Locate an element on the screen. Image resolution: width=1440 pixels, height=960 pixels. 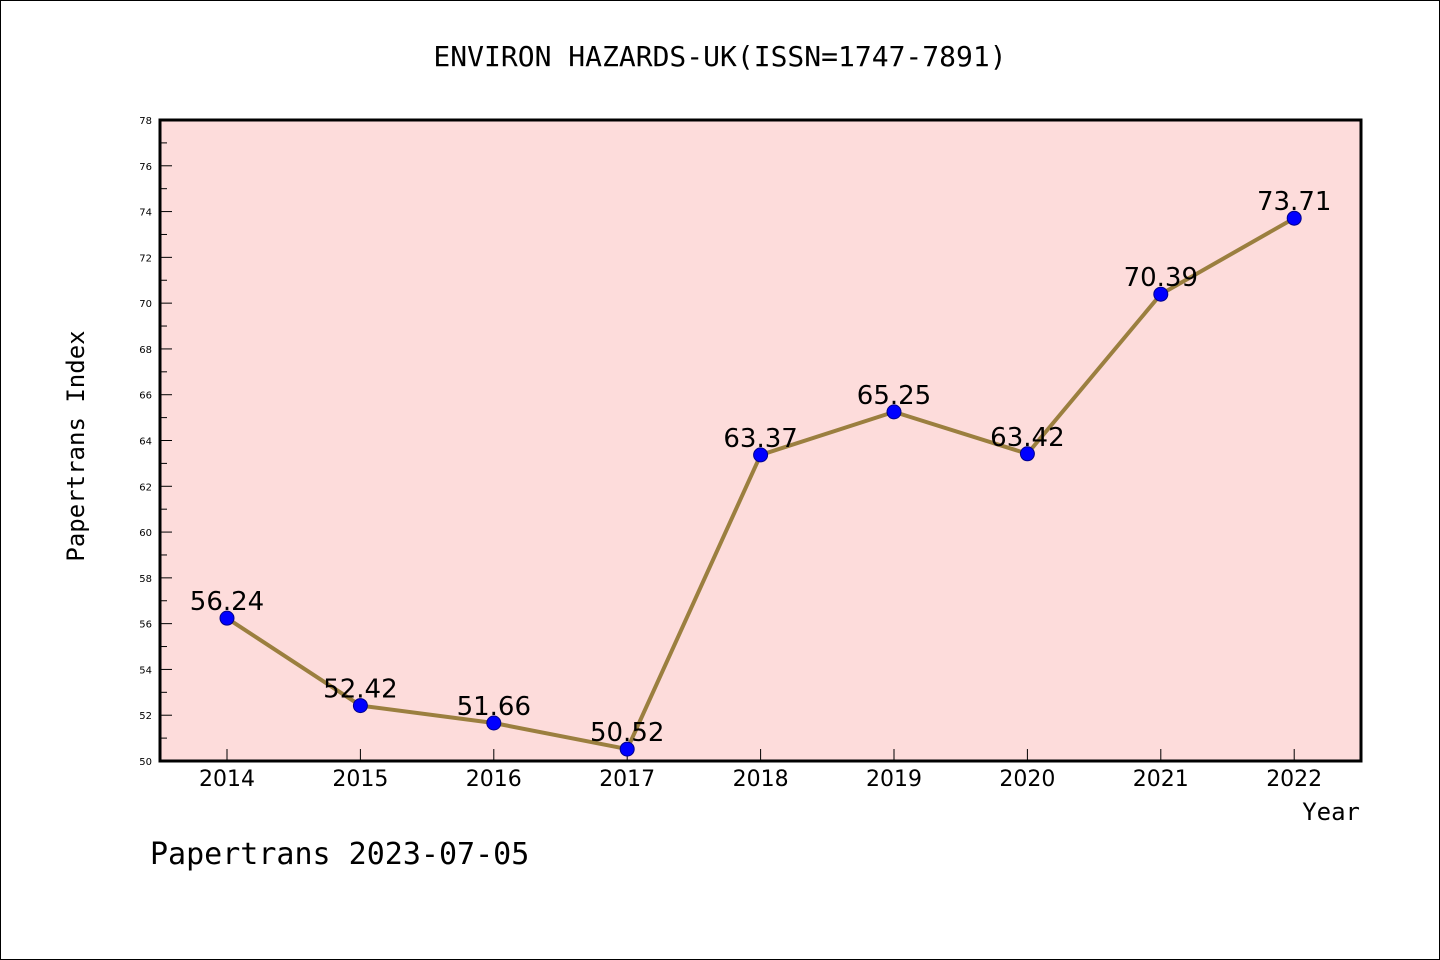
x-tick-label: 2018 is located at coordinates (761, 779).